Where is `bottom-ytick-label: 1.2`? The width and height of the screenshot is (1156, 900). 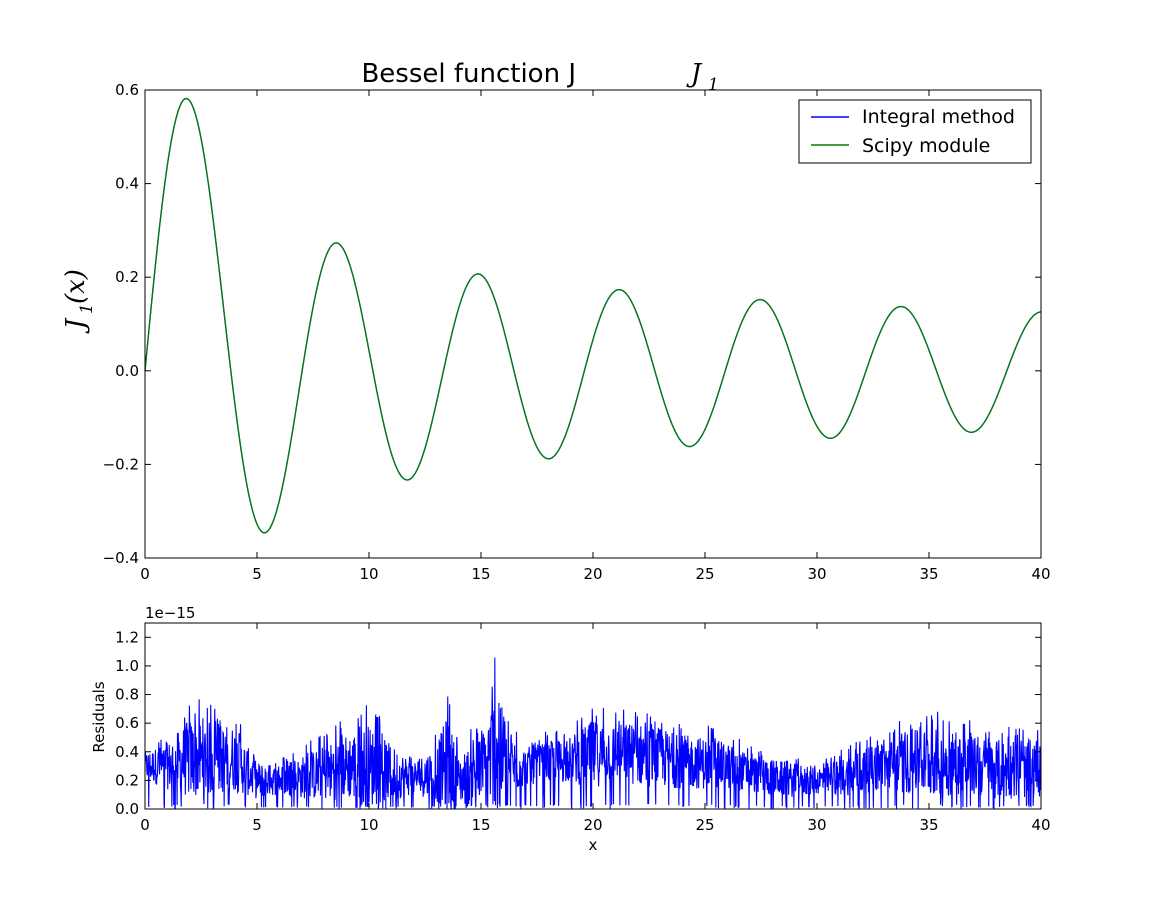
bottom-ytick-label: 1.2 is located at coordinates (127, 637).